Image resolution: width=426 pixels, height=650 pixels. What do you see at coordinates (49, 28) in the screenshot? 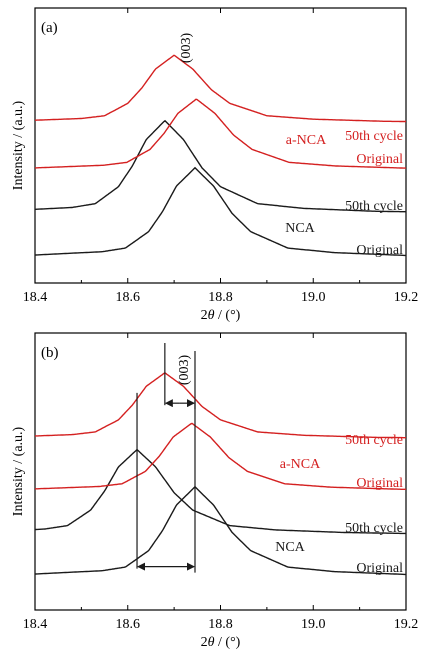
I see `panel-label: (a)` at bounding box center [49, 28].